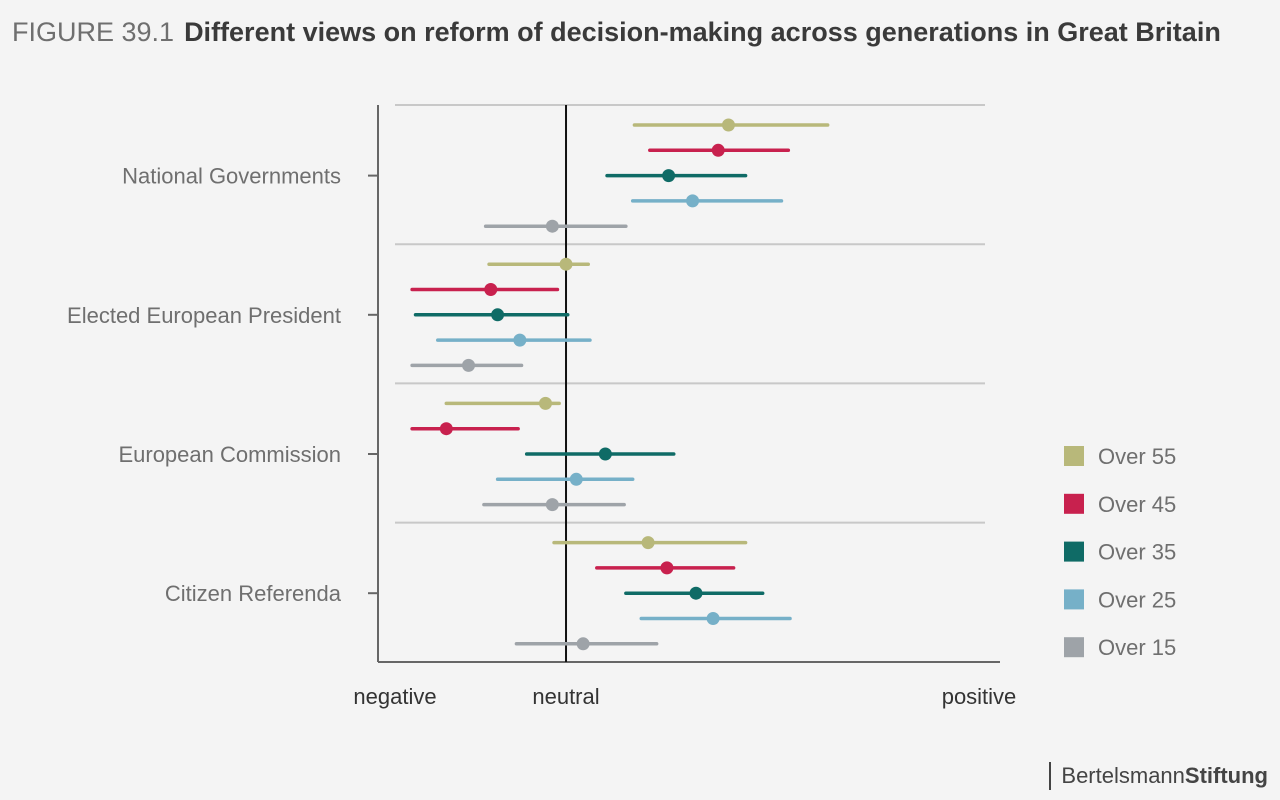  I want to click on legend-label: Over 15, so click(1137, 647).